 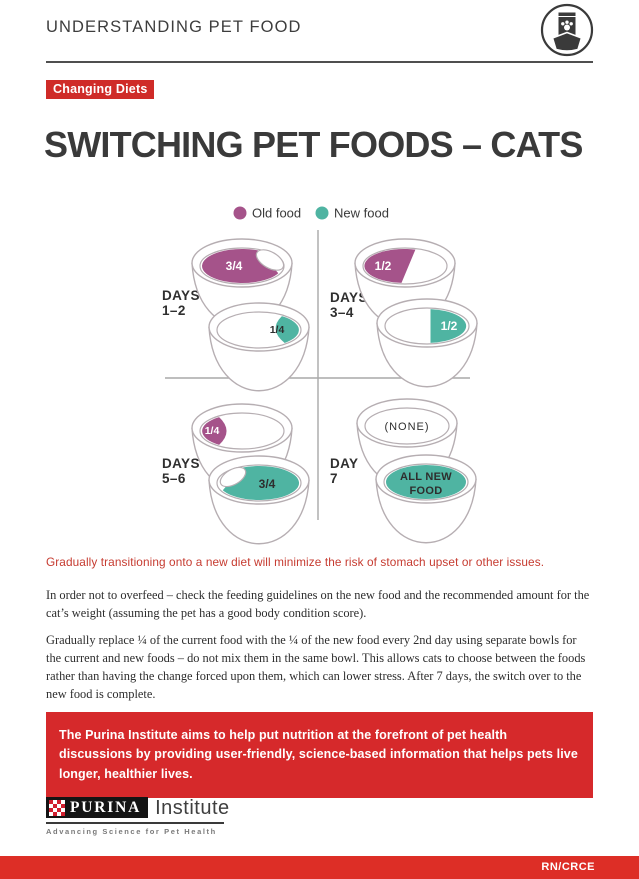 What do you see at coordinates (311, 213) in the screenshot?
I see `legend: Old food New food` at bounding box center [311, 213].